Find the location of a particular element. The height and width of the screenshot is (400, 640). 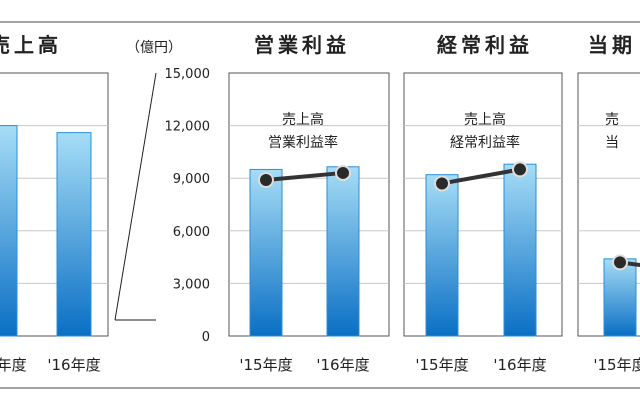

chart-title: 当期 is located at coordinates (612, 45).